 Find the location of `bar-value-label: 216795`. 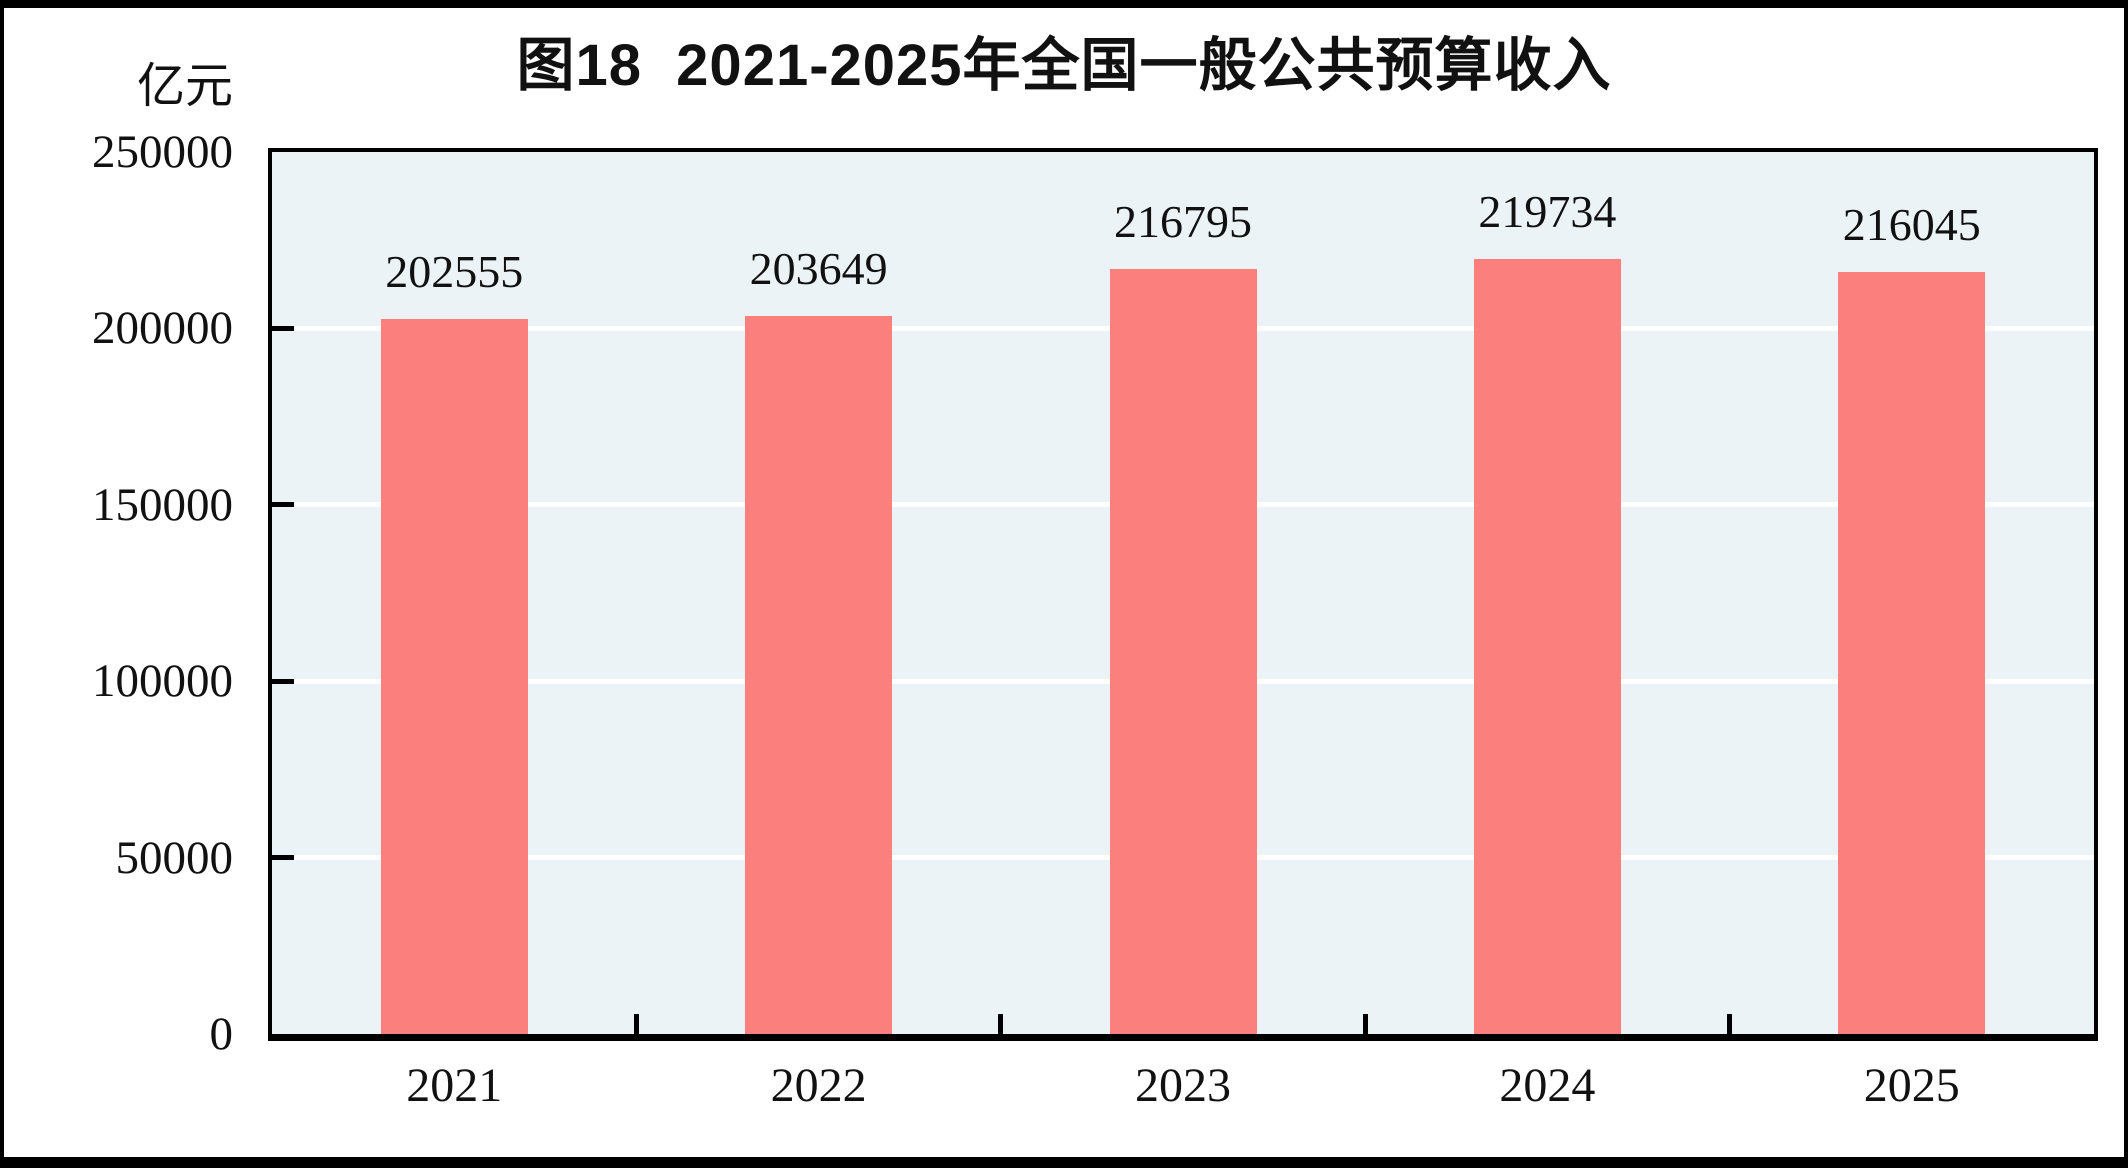

bar-value-label: 216795 is located at coordinates (1183, 222).